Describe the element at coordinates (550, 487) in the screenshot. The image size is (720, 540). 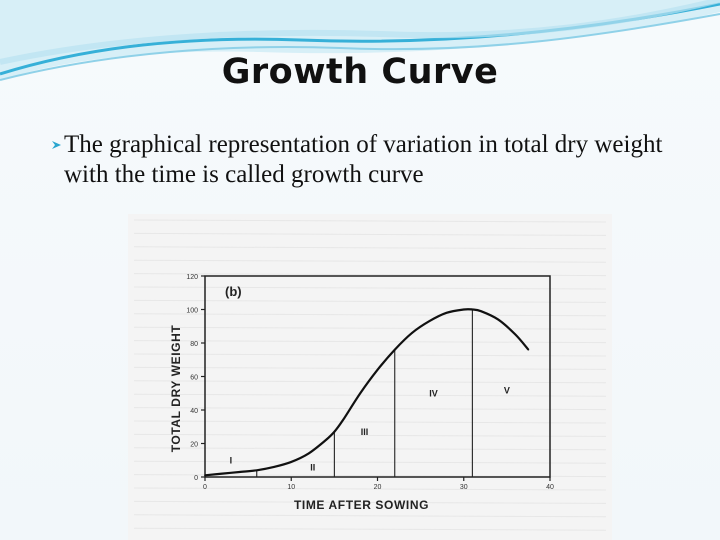
I see `x-tick-label: 40` at that location.